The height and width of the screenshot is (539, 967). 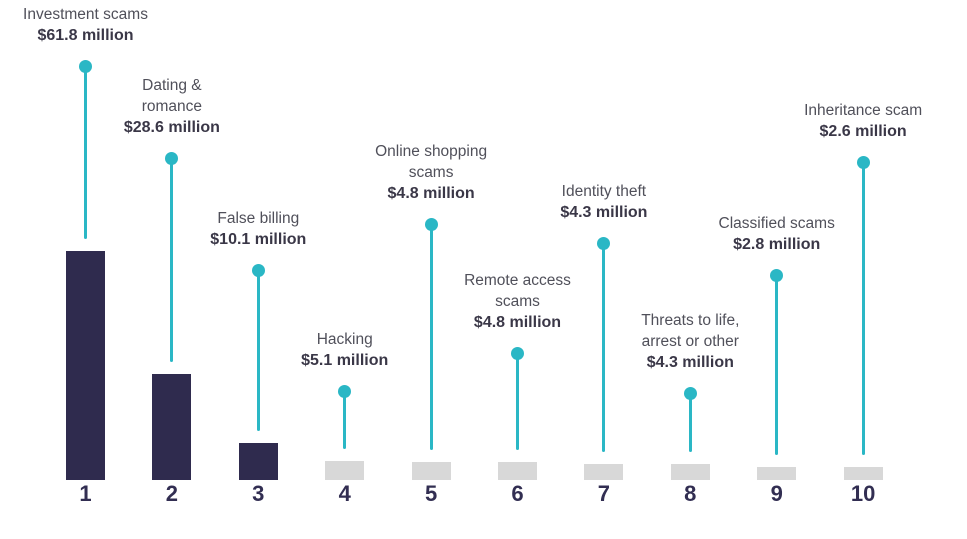 What do you see at coordinates (517, 493) in the screenshot?
I see `rank-number: 6` at bounding box center [517, 493].